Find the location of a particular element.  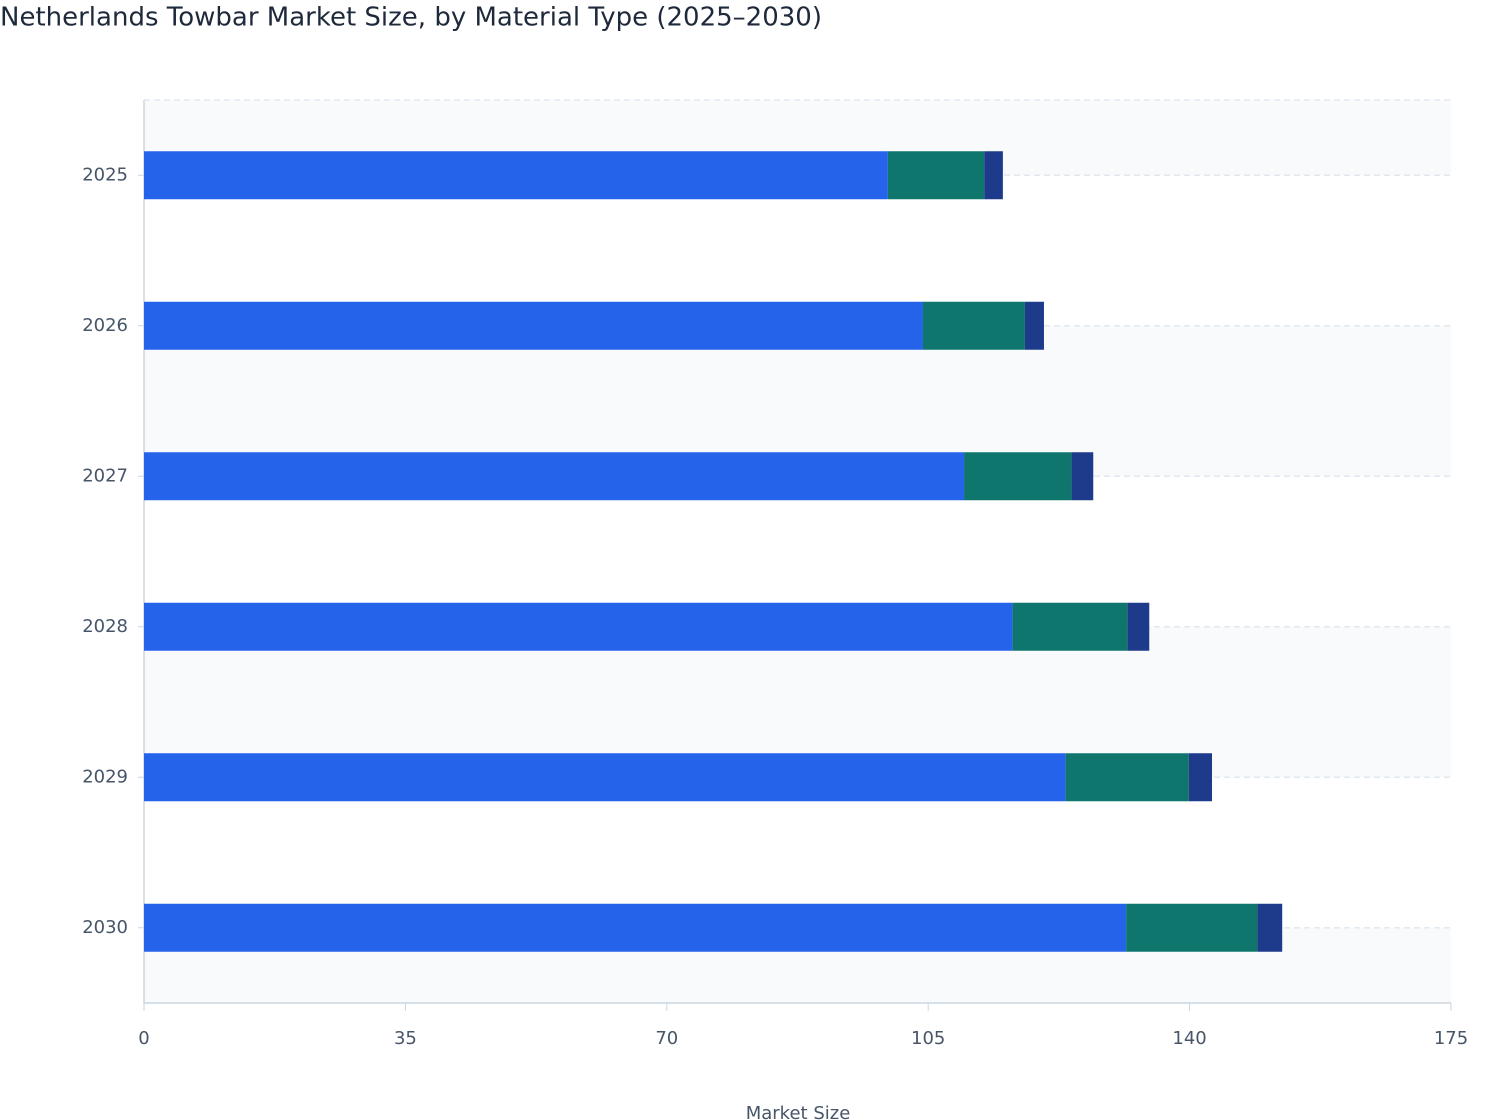

y-tick-label: 2027 is located at coordinates (105, 475).